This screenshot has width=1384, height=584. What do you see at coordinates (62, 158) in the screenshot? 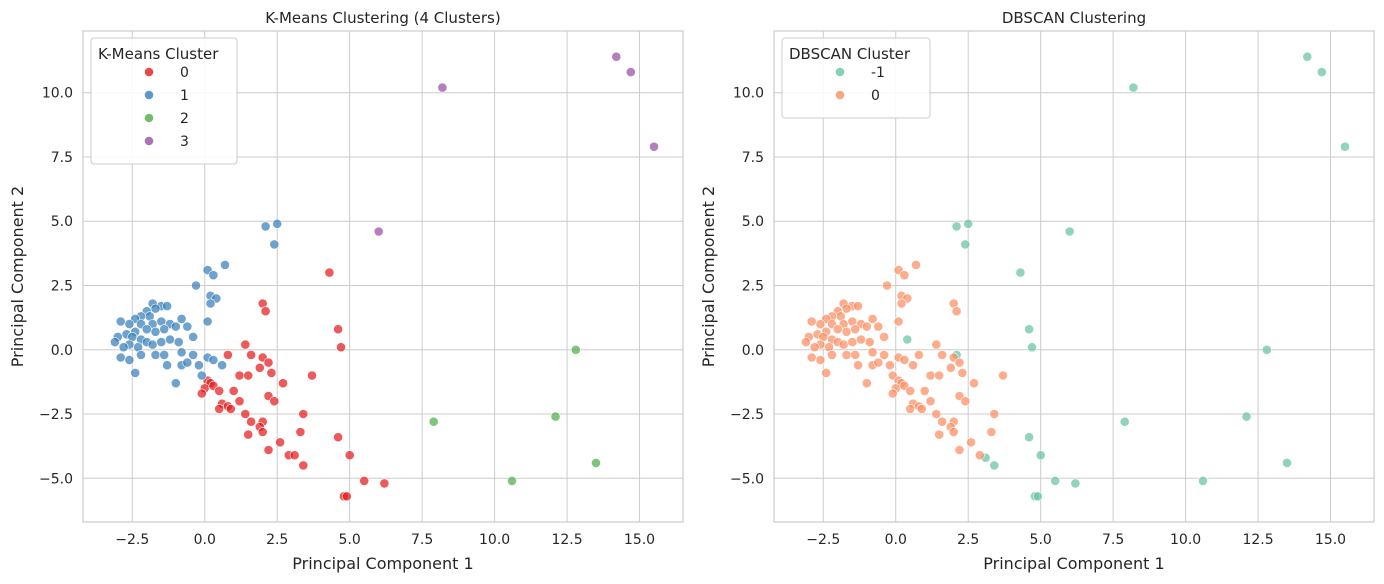
I see `y-tick-label: 7.5` at bounding box center [62, 158].